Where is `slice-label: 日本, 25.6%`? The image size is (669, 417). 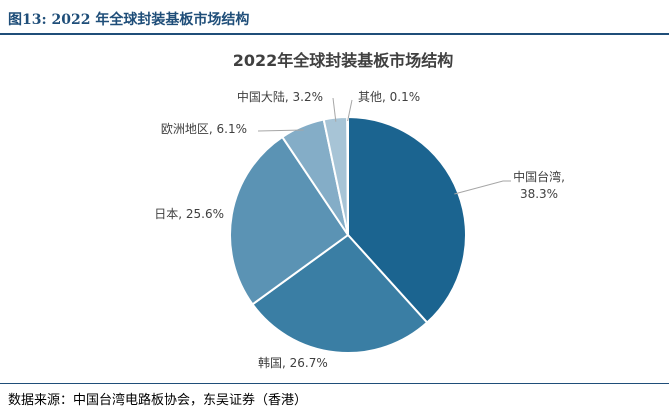 slice-label: 日本, 25.6% is located at coordinates (189, 214).